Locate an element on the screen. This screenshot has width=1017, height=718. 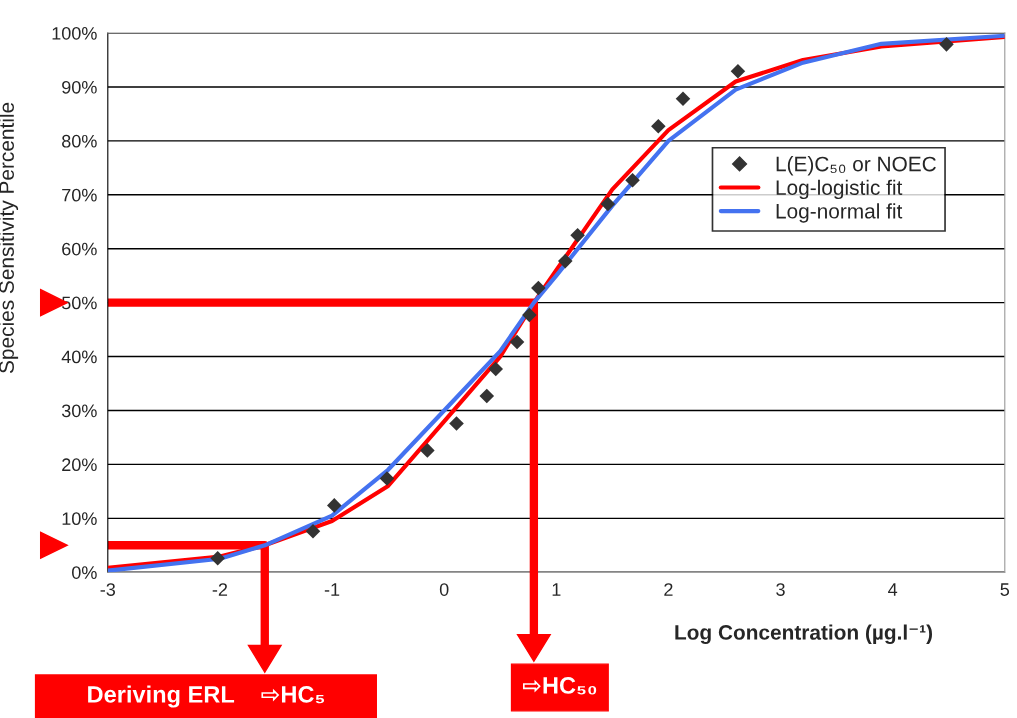
x-tick-label: -1 is located at coordinates (332, 589).